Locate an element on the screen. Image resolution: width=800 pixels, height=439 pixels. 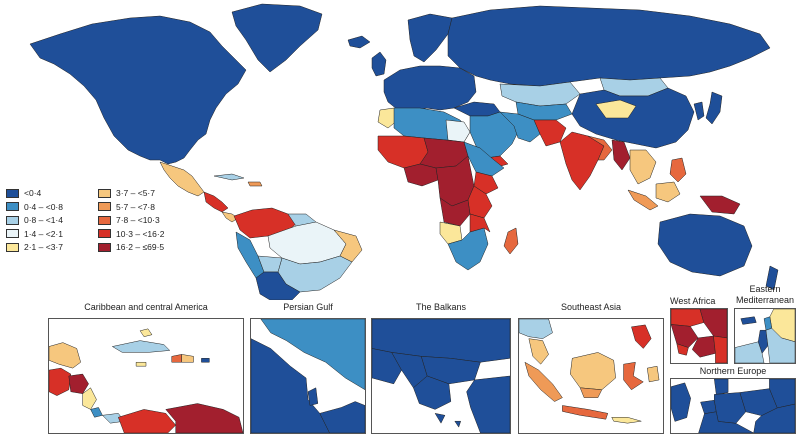
region-gulf-guinea is located at coordinates (421, 175).